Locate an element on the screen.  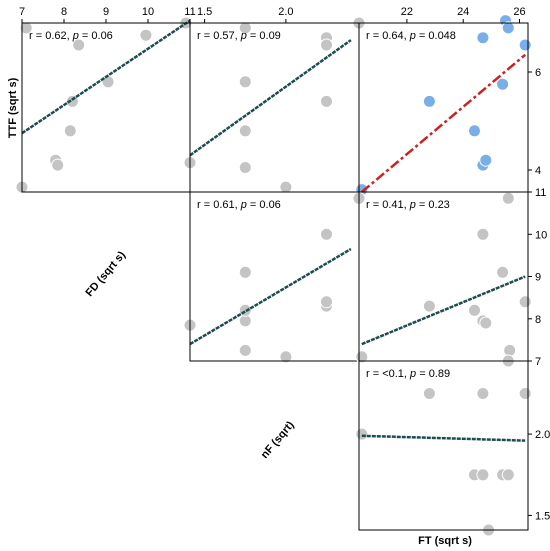
panel-nf-ft: r = <0.1, p = 0.89 is located at coordinates (443, 445).